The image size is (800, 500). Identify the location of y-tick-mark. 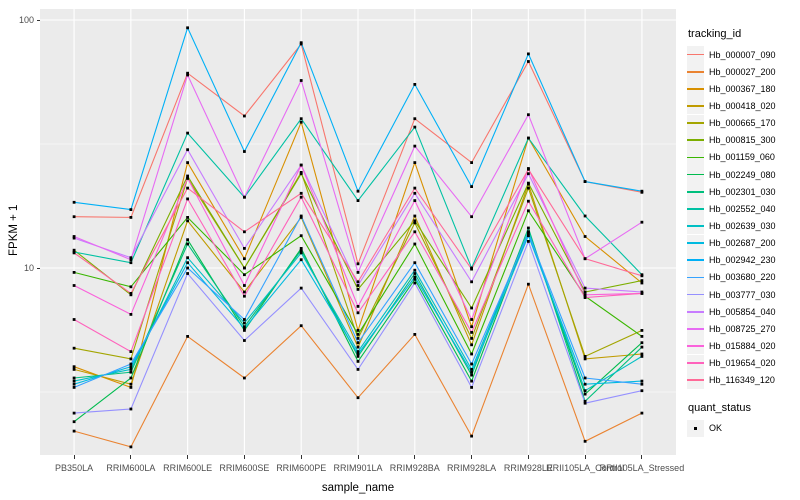
(38, 20).